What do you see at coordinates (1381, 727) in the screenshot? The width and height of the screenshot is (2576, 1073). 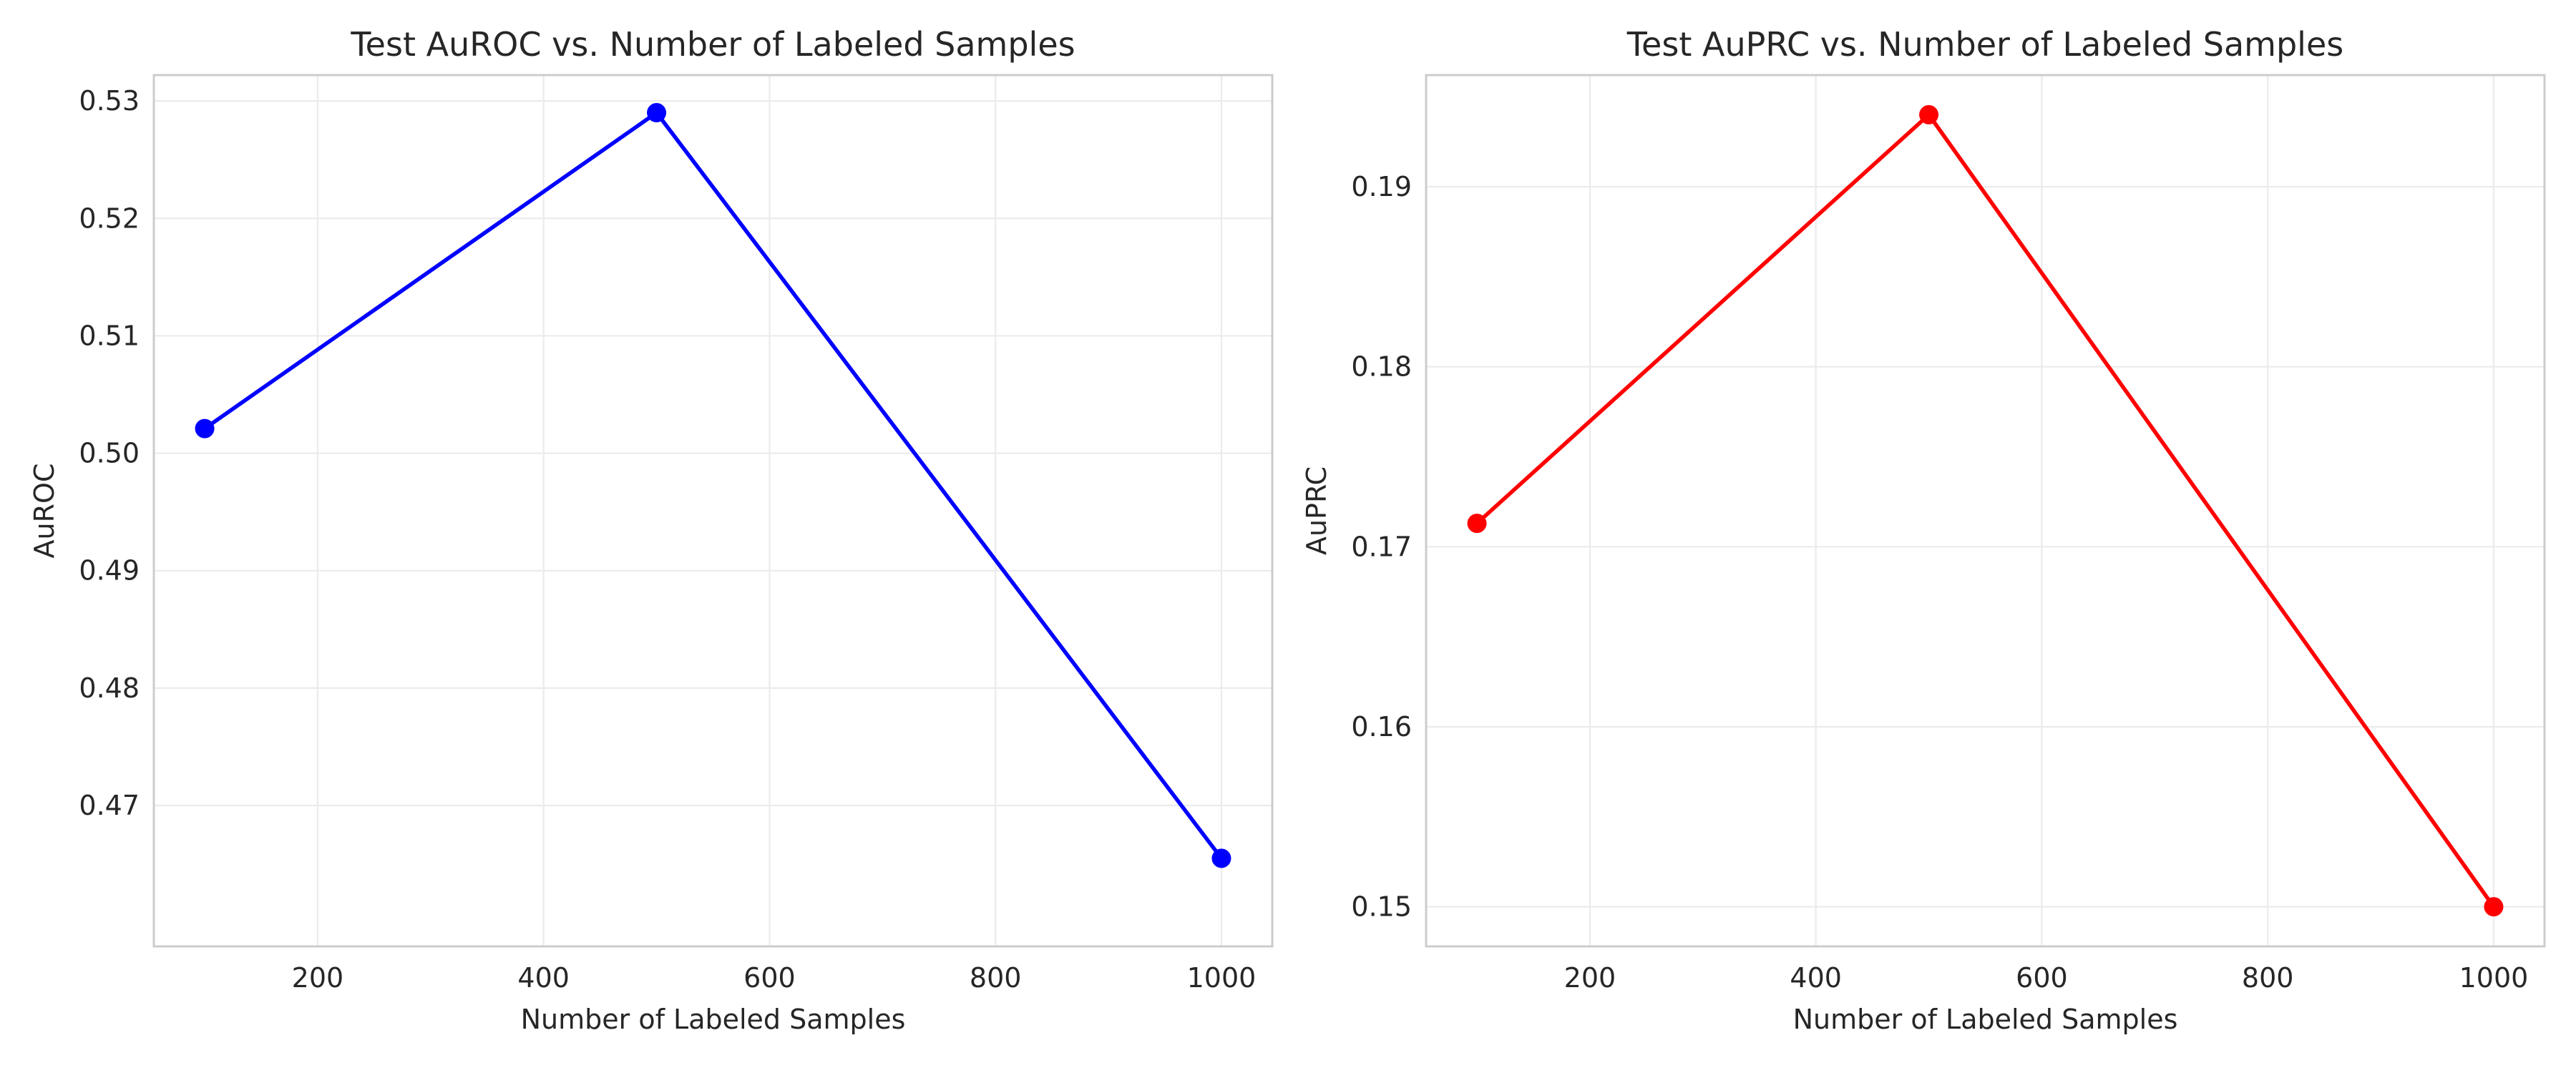 I see `y-tick-label: 0.16` at bounding box center [1381, 727].